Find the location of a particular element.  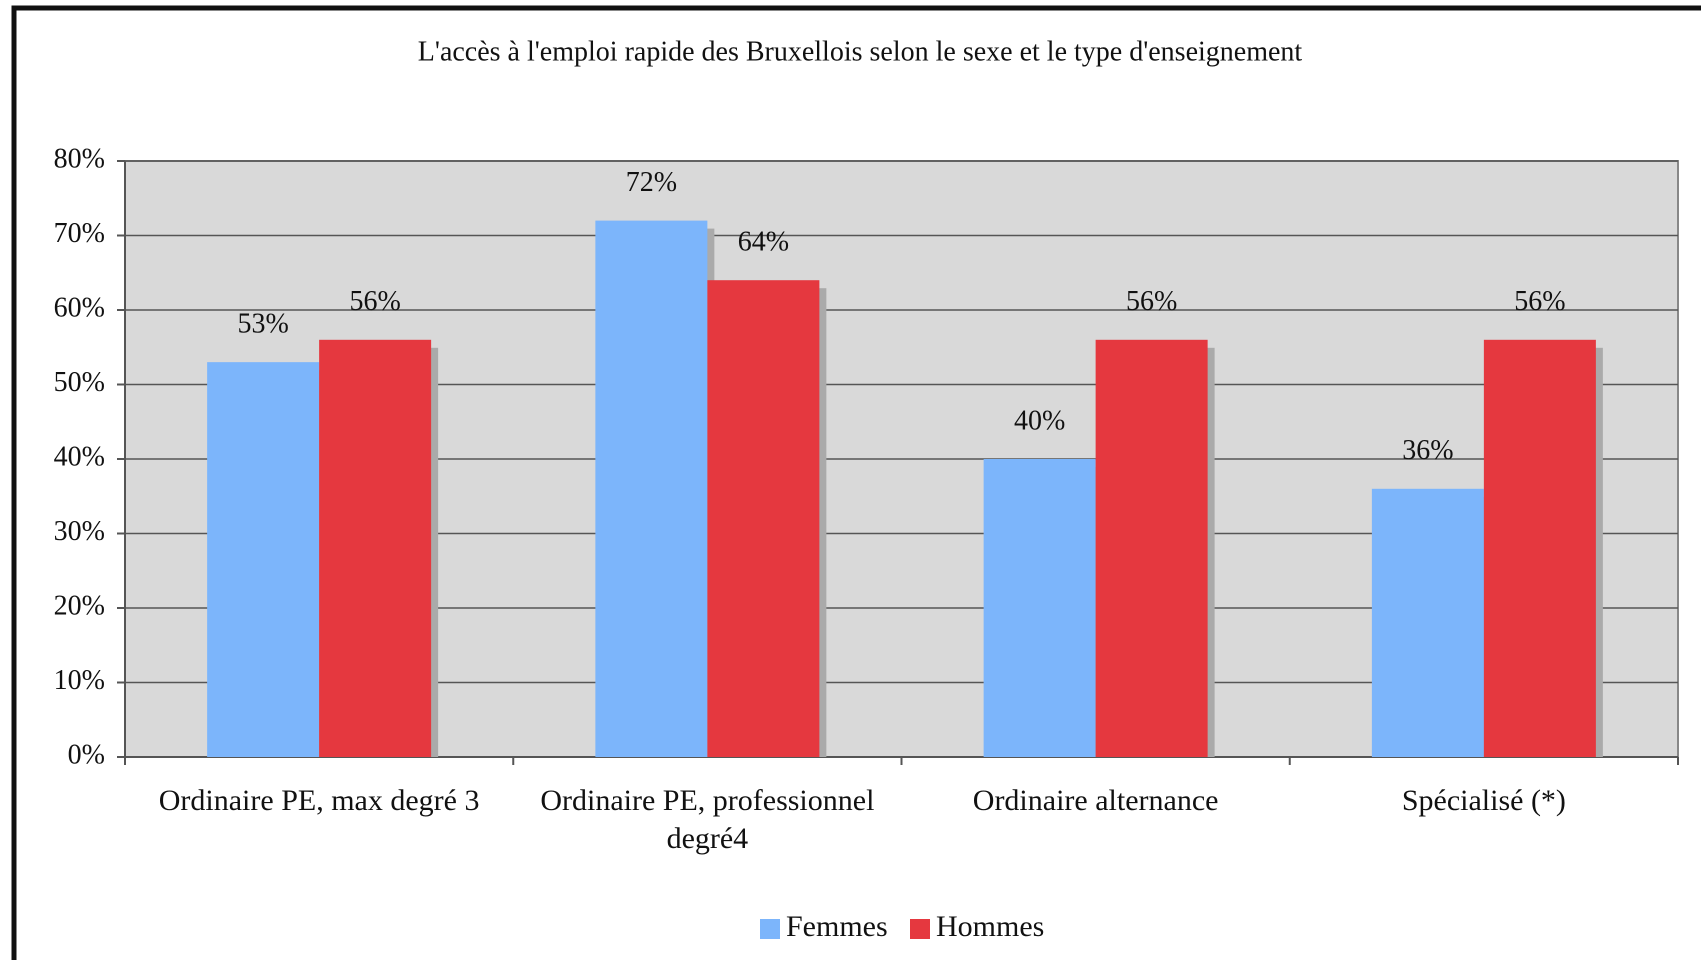

y-tick-label: 0% is located at coordinates (86, 754).